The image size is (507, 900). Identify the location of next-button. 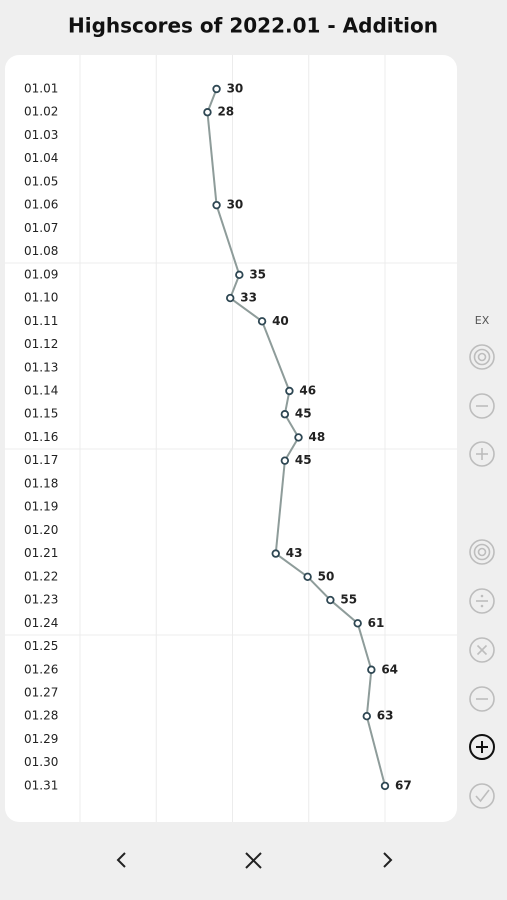
(388, 860).